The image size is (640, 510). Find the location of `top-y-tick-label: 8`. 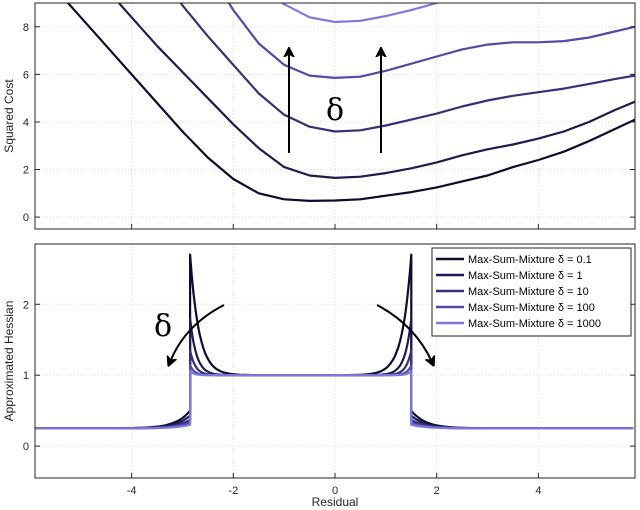

top-y-tick-label: 8 is located at coordinates (26, 28).